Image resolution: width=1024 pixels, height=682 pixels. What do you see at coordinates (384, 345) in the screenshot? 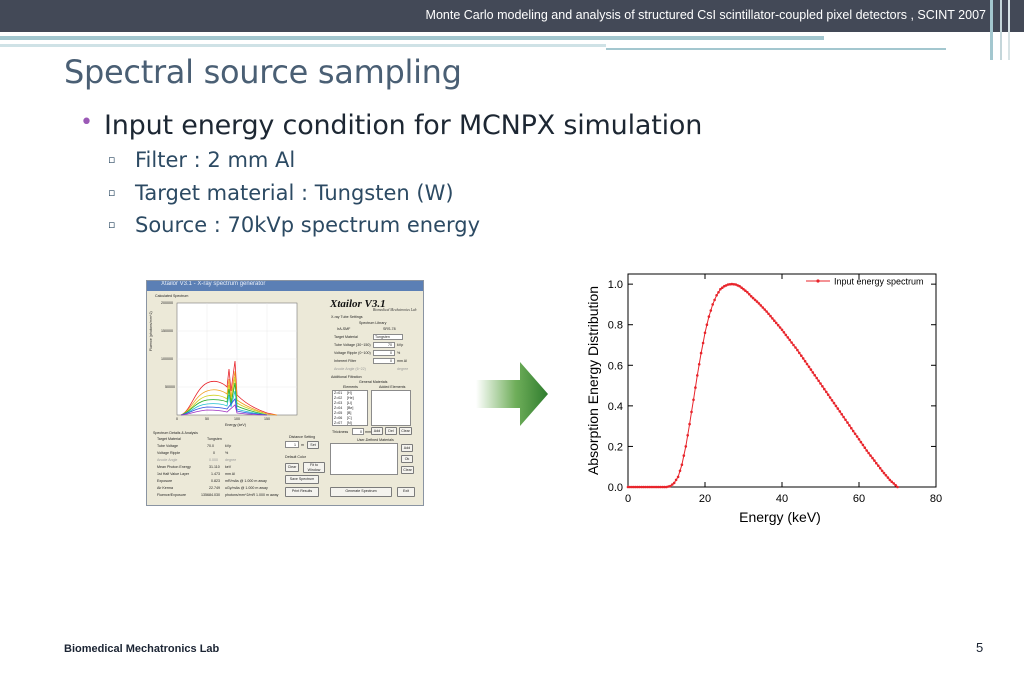
I see `voltage-input: 70` at bounding box center [384, 345].